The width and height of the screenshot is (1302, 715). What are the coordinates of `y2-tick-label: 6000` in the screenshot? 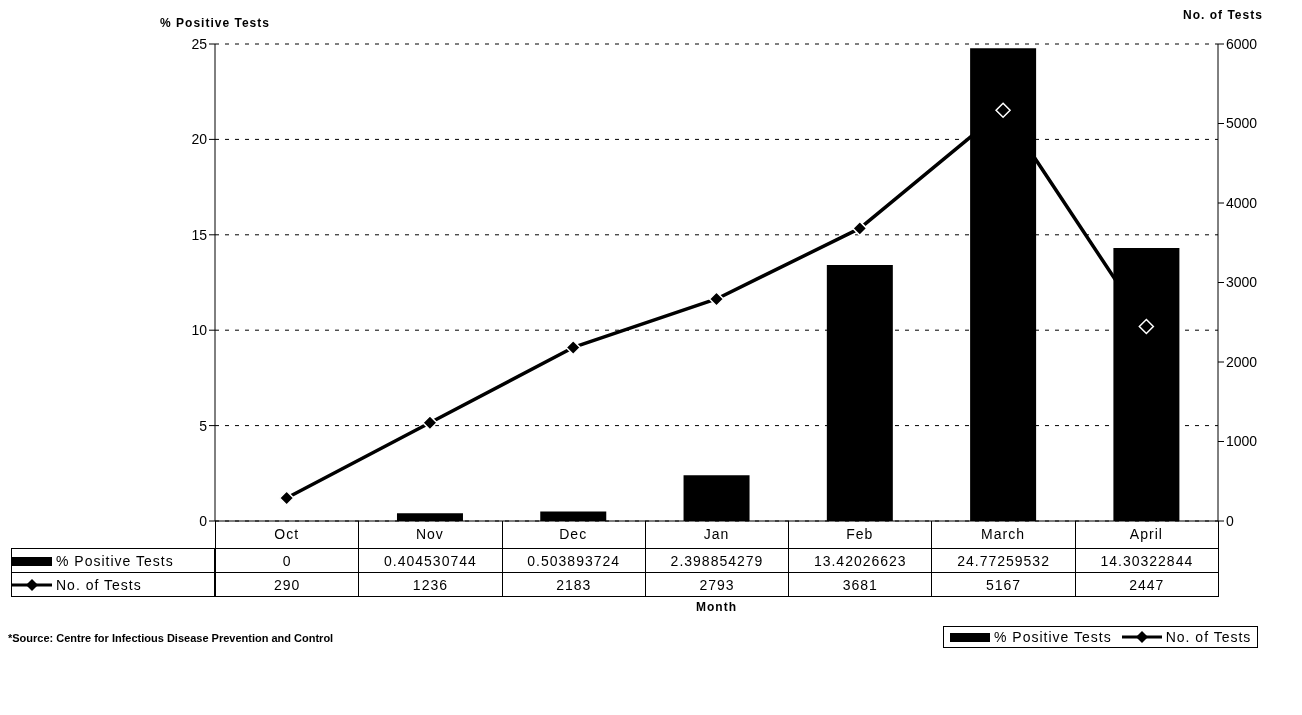 It's located at (1242, 43).